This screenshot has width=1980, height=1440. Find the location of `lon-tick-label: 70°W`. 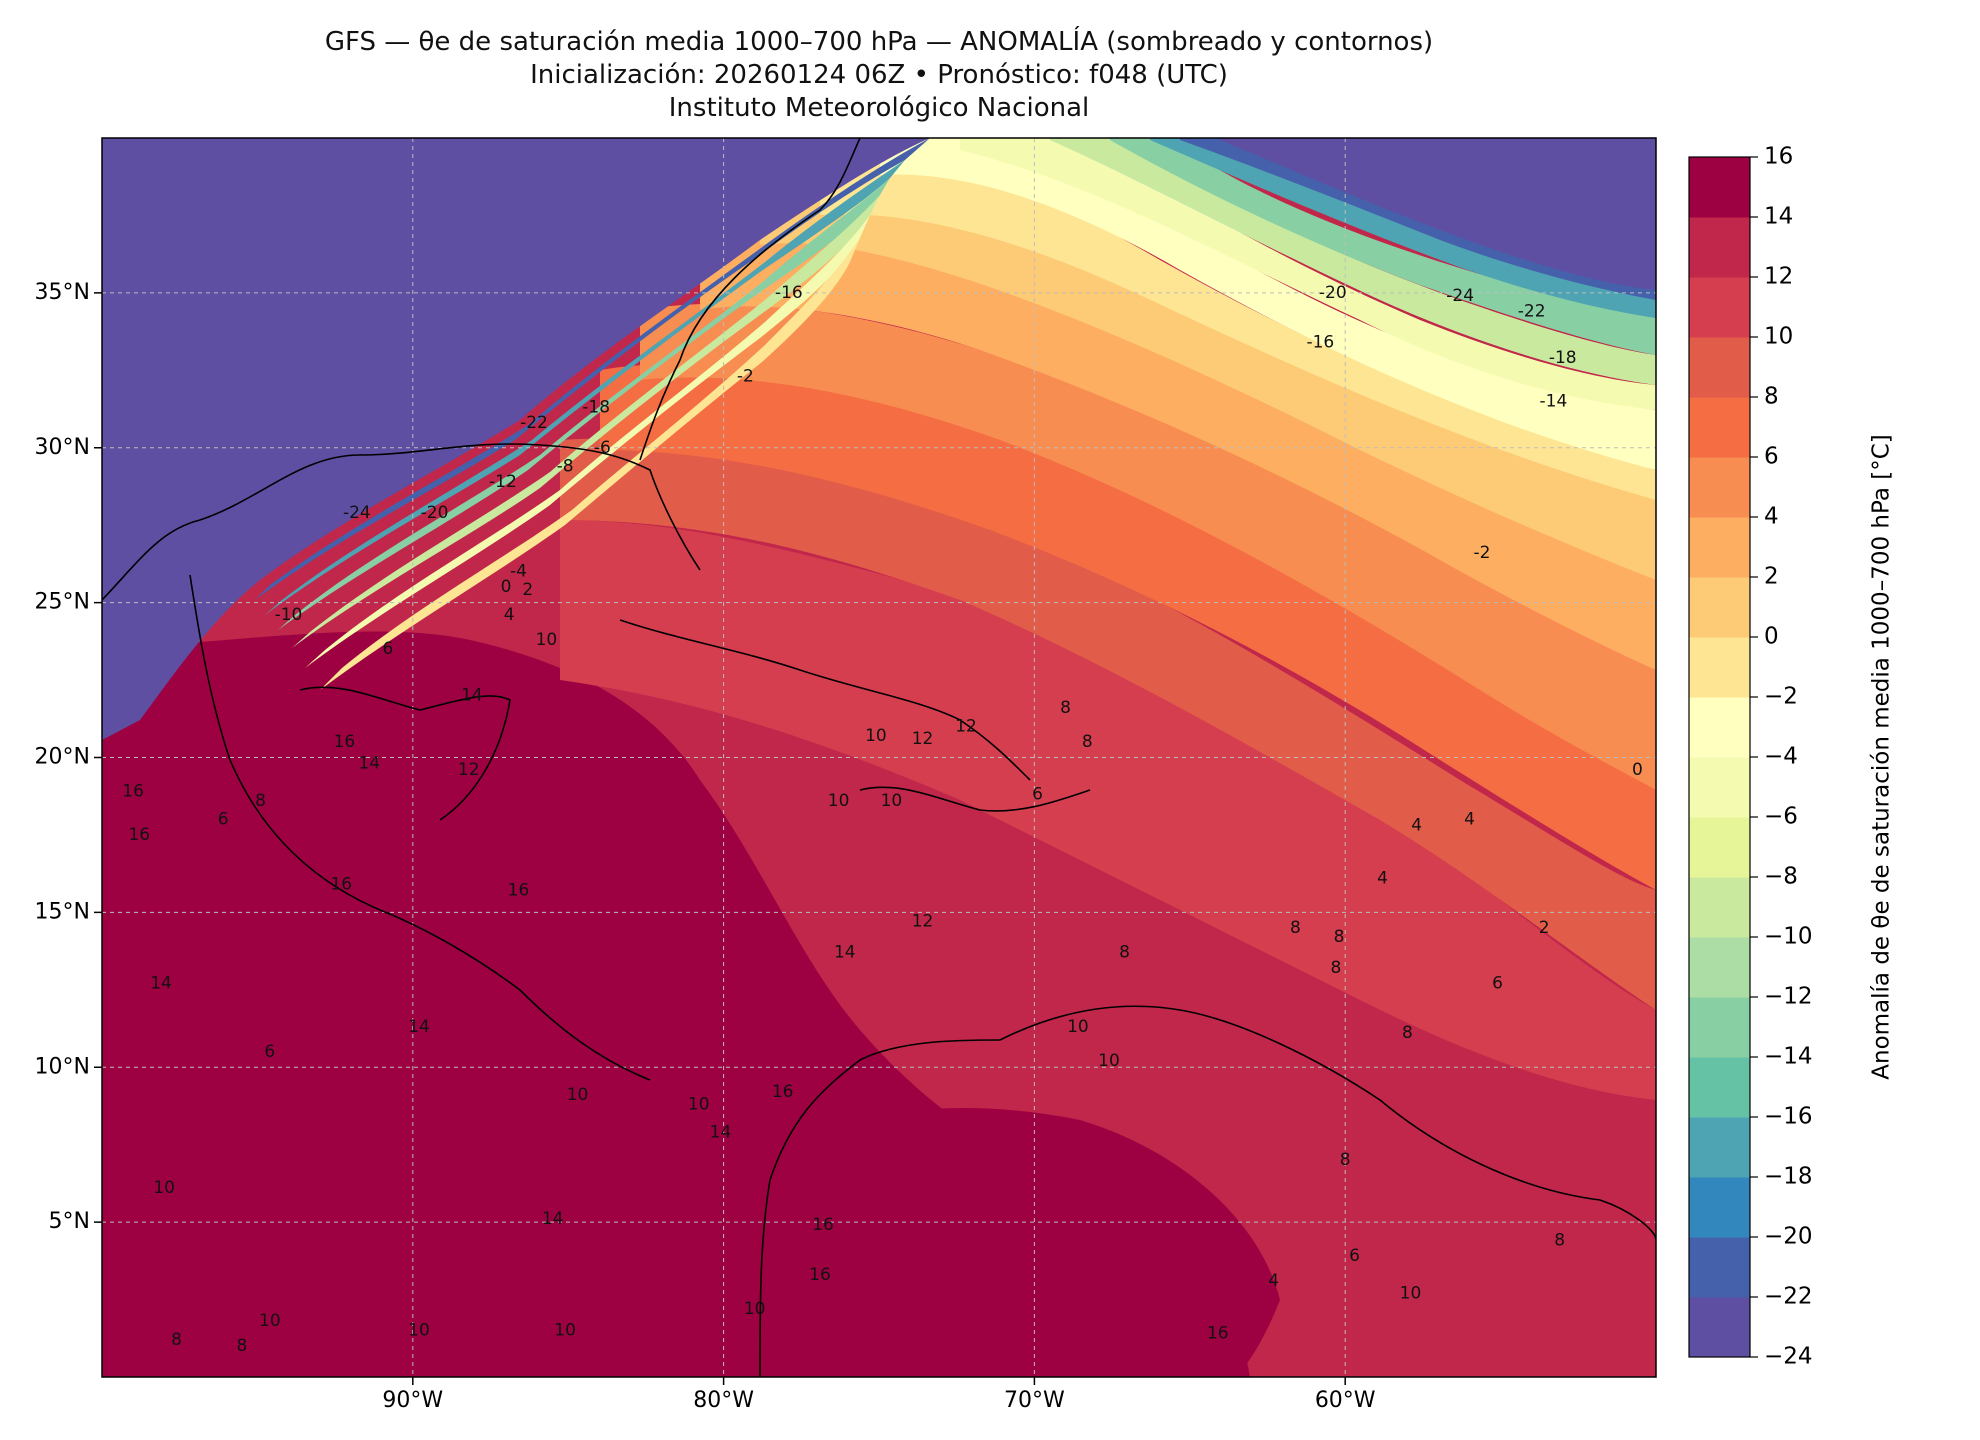

lon-tick-label: 70°W is located at coordinates (1034, 1400).